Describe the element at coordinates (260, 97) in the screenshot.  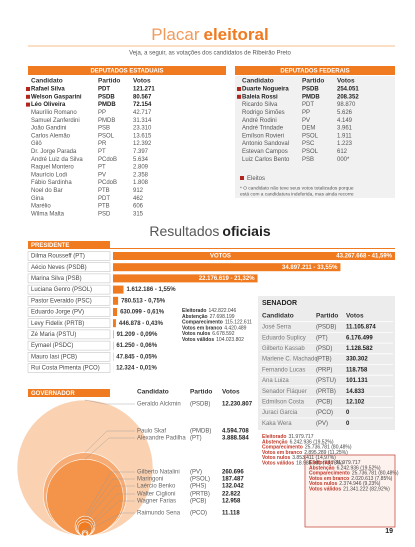
I see `candidate: Baleia Rossi` at that location.